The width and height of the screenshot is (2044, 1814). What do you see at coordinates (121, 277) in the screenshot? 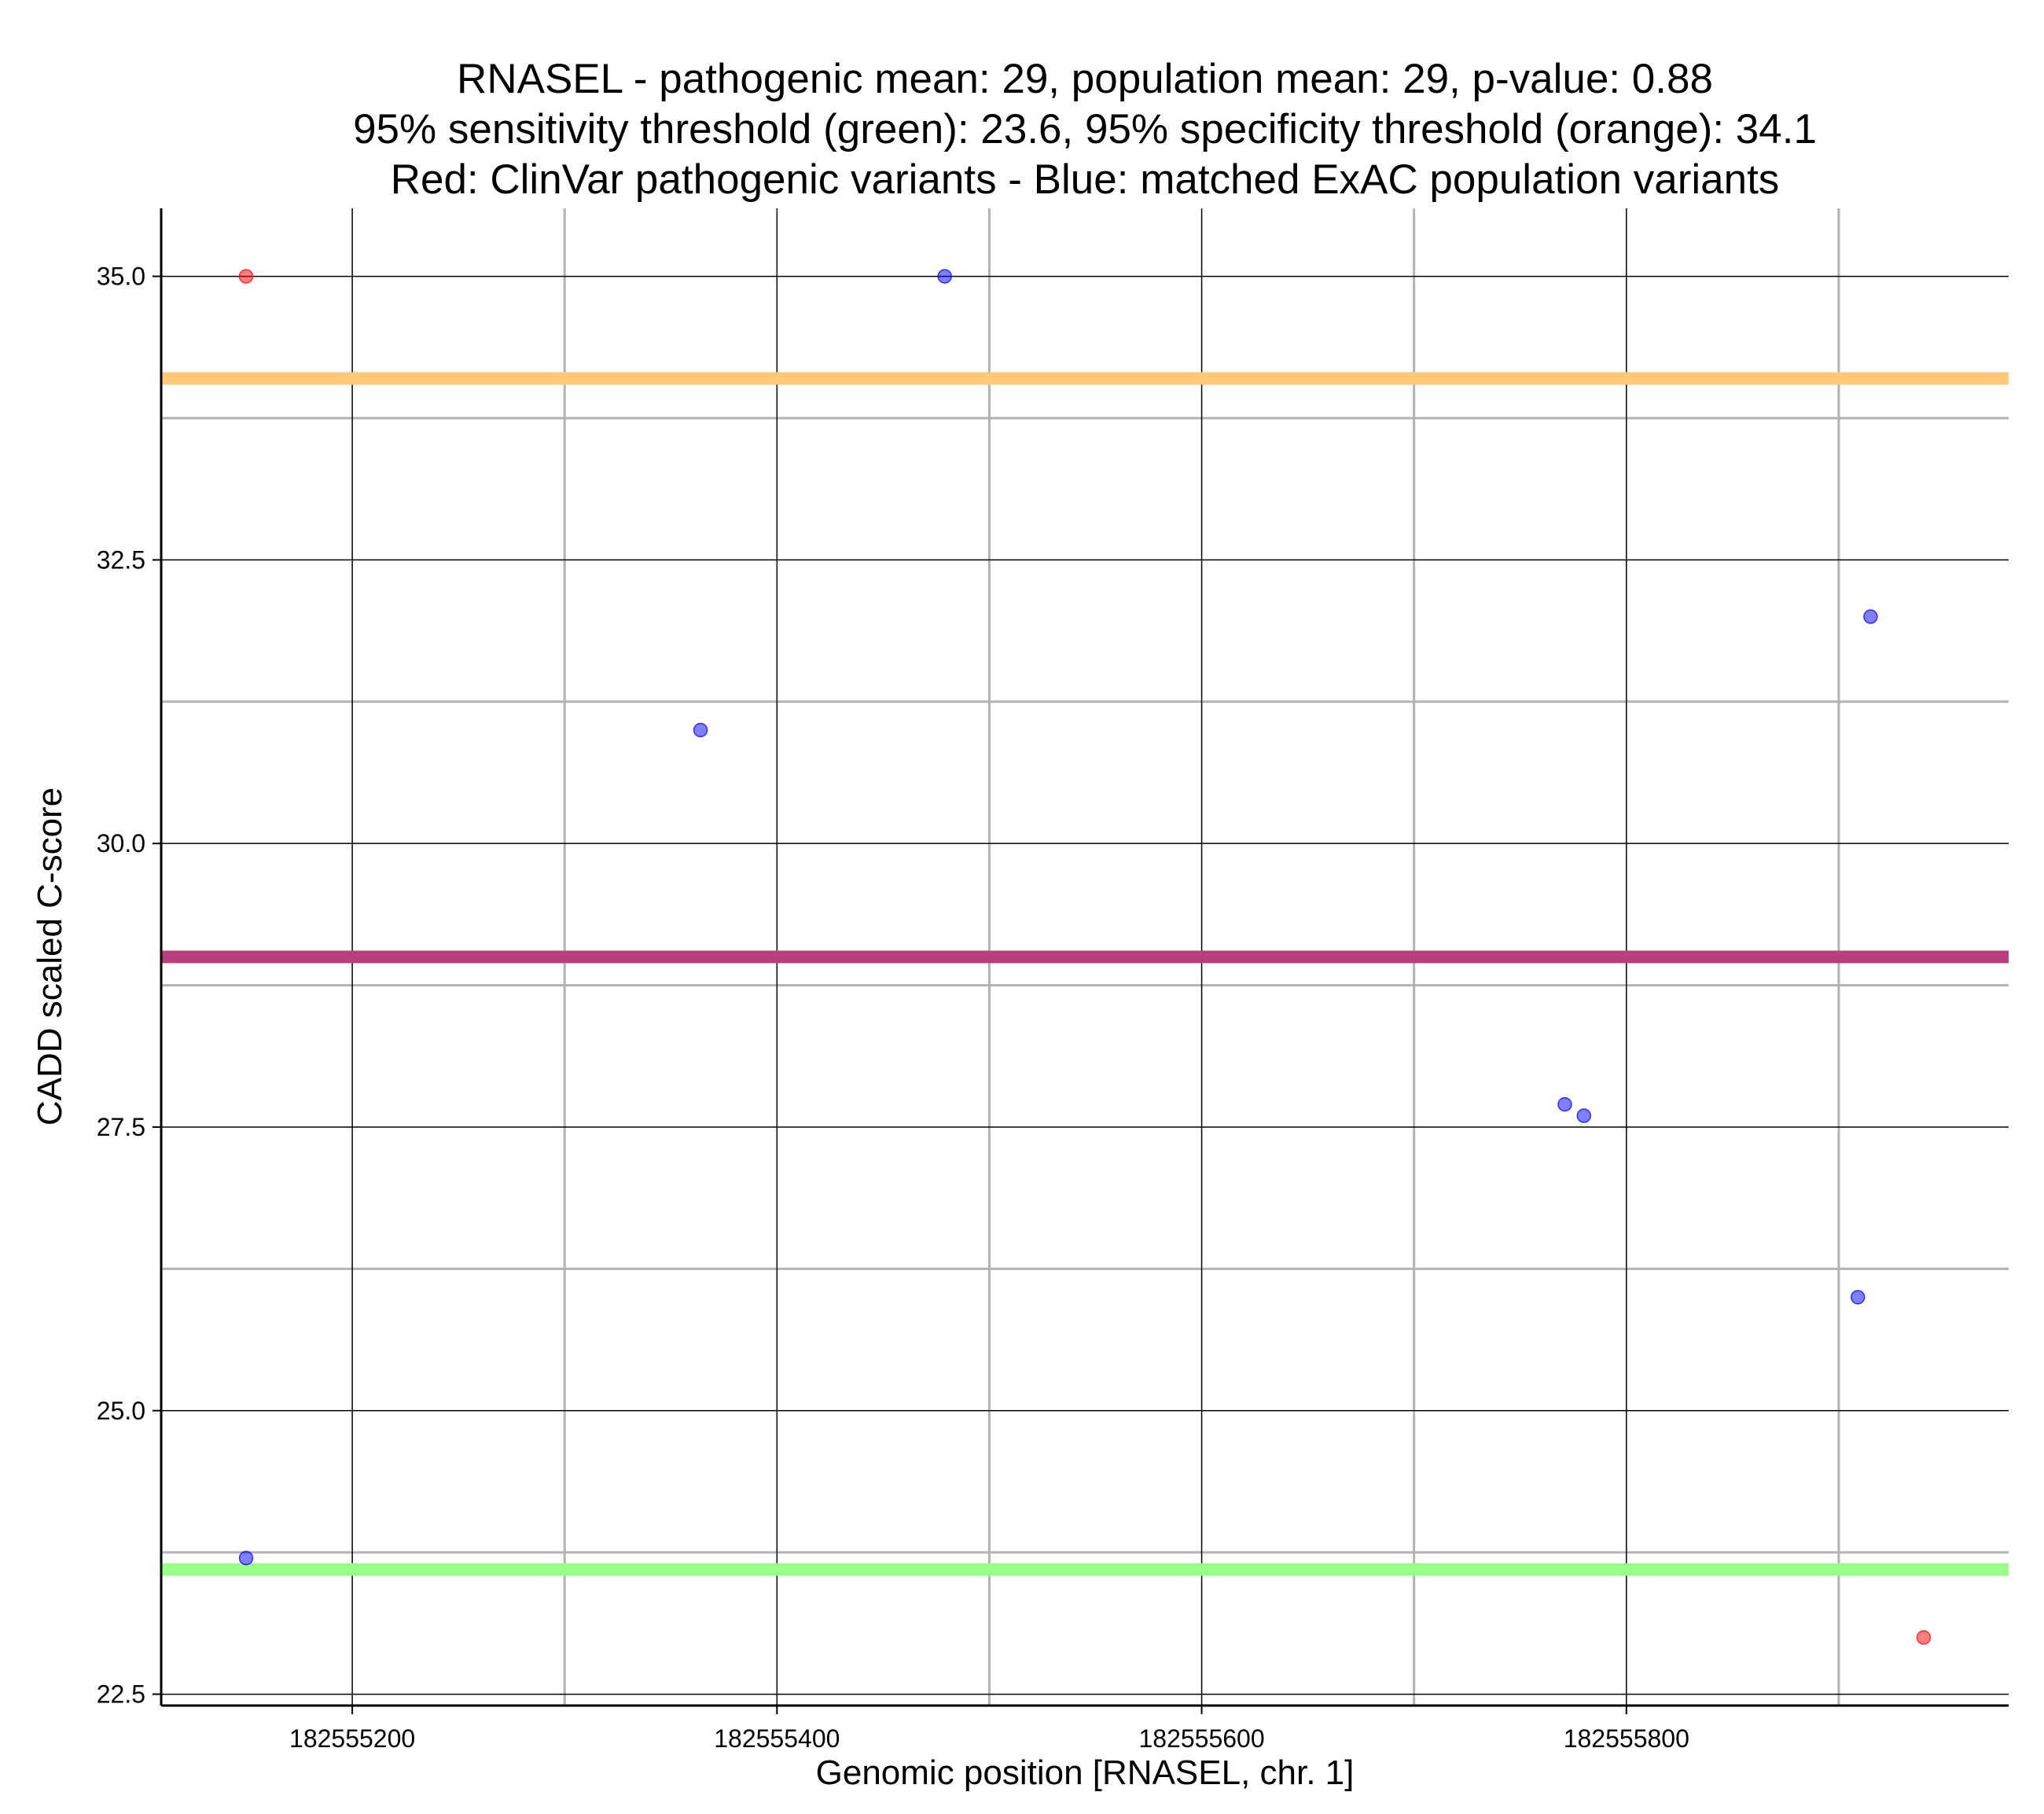
I see `y-tick-label: 35.0` at bounding box center [121, 277].